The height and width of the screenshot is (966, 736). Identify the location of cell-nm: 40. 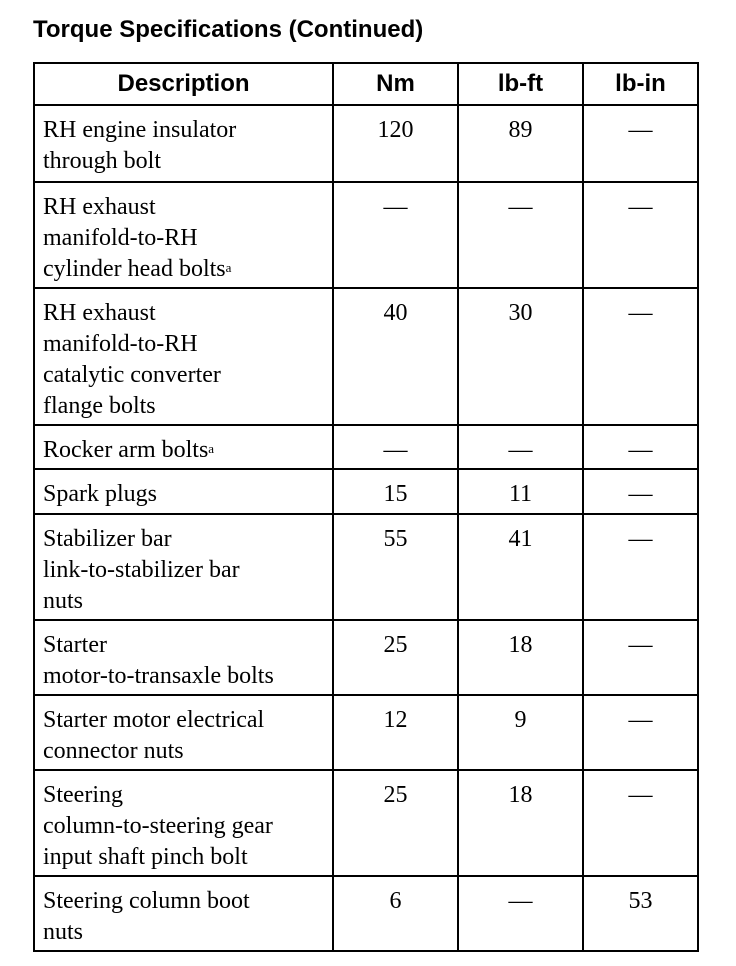
(395, 356).